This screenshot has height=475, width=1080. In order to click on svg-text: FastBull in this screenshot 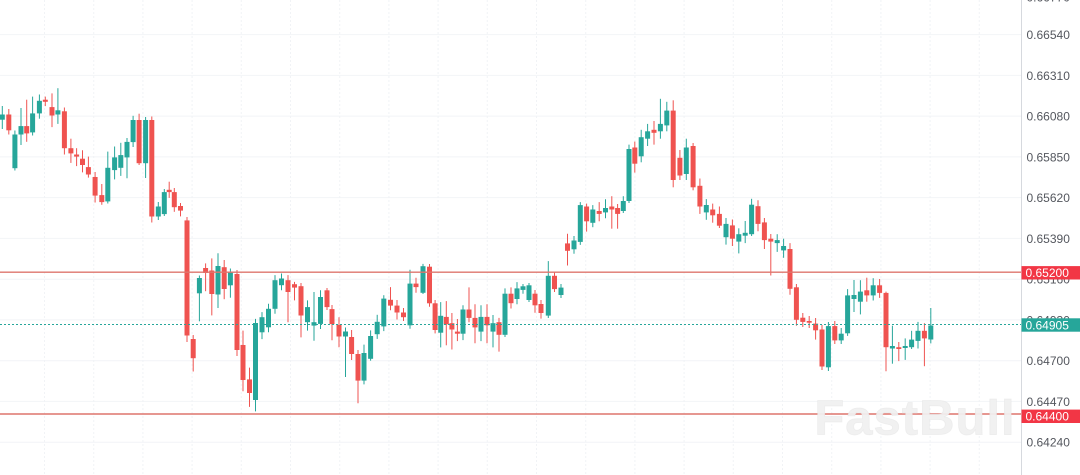, I will do `click(914, 419)`.